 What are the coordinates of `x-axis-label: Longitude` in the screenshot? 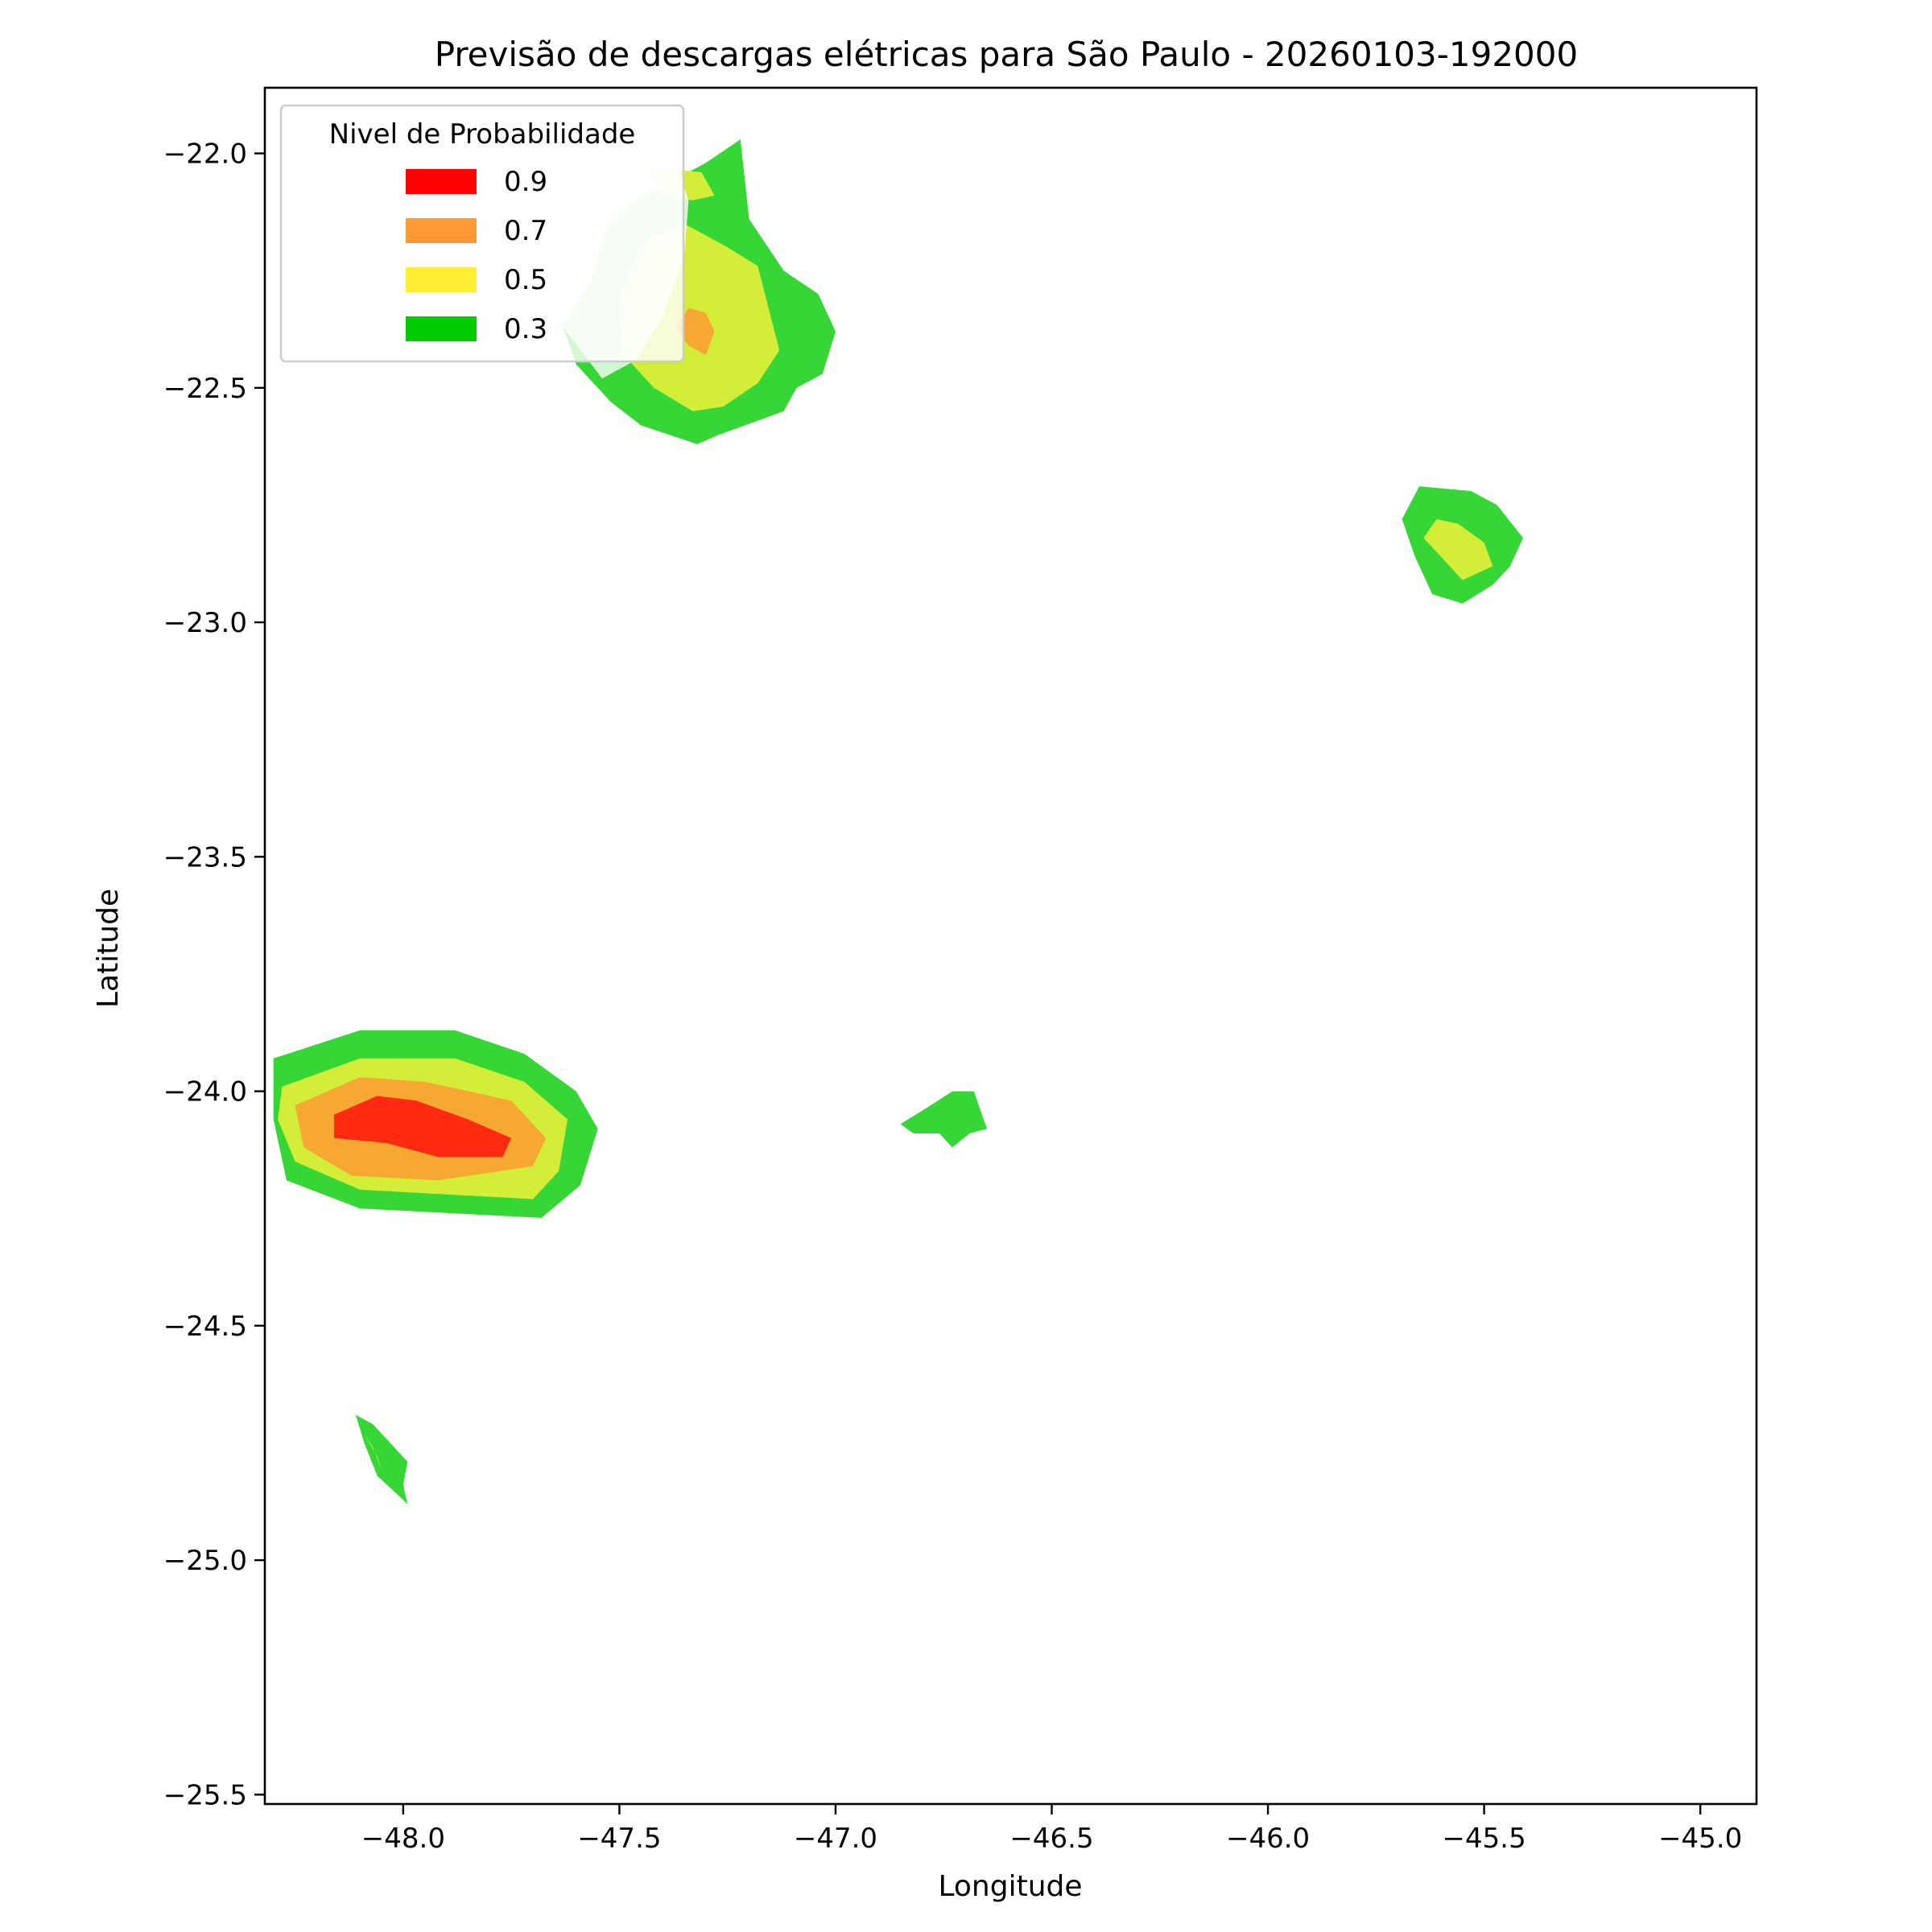 It's located at (1010, 1886).